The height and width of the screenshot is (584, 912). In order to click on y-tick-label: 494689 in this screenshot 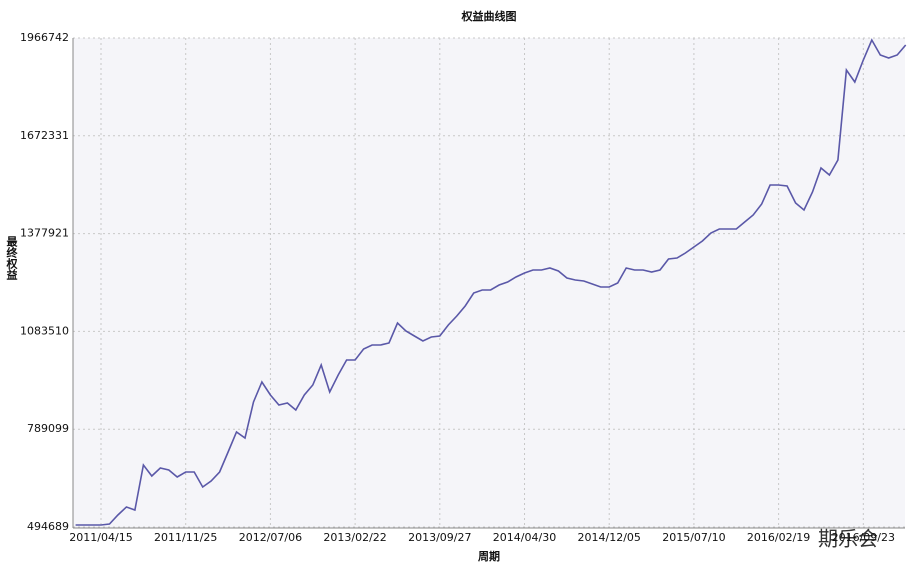, I will do `click(48, 526)`.